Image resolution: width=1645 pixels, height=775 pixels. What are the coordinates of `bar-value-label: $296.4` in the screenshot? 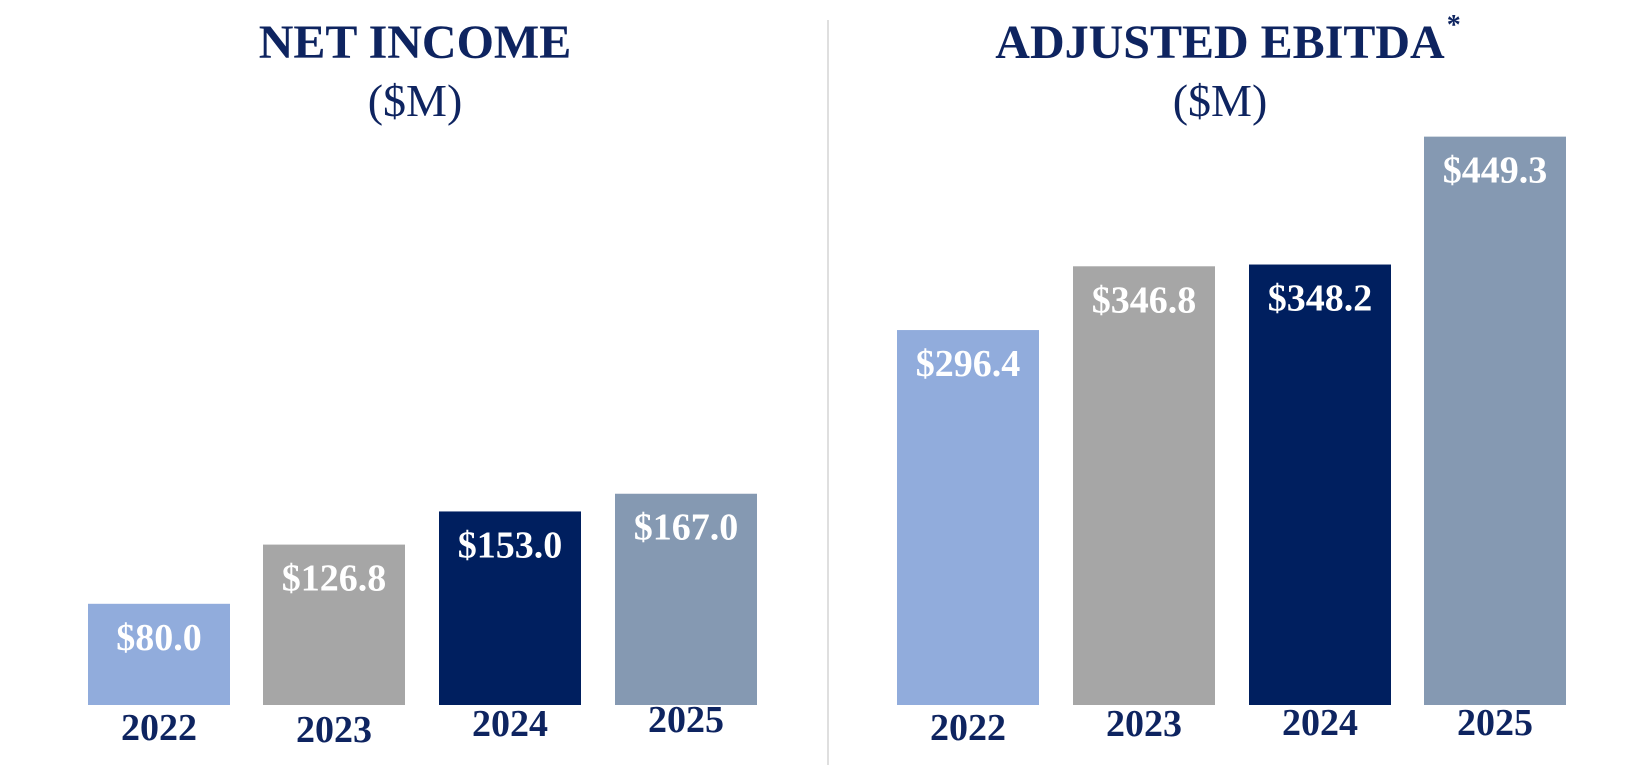 It's located at (968, 364).